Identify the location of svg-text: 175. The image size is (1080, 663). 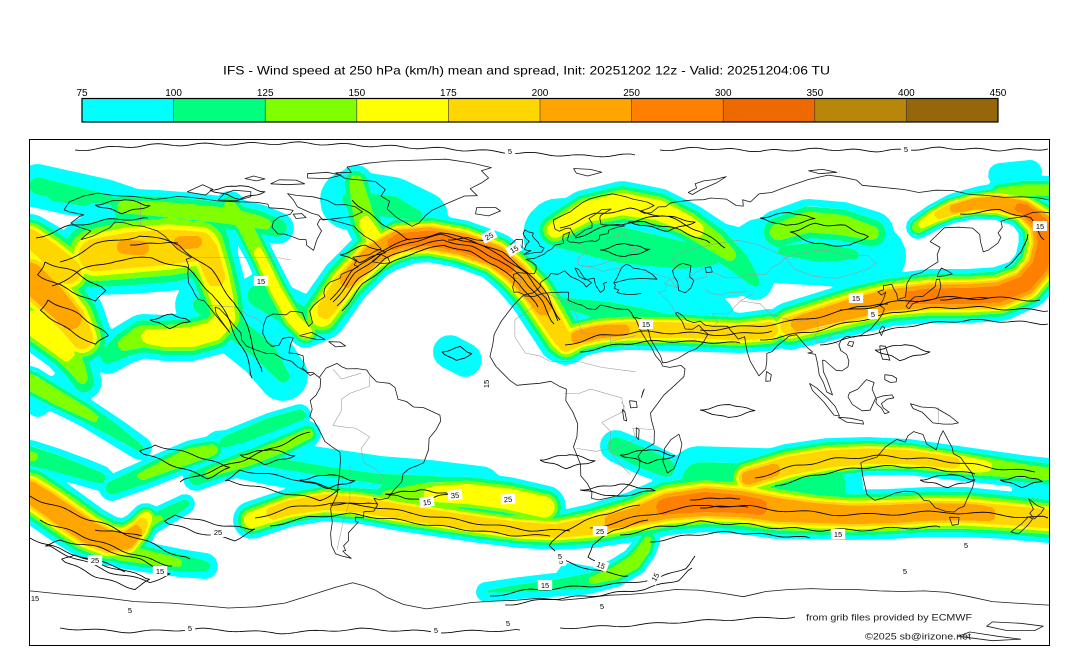
(448, 93).